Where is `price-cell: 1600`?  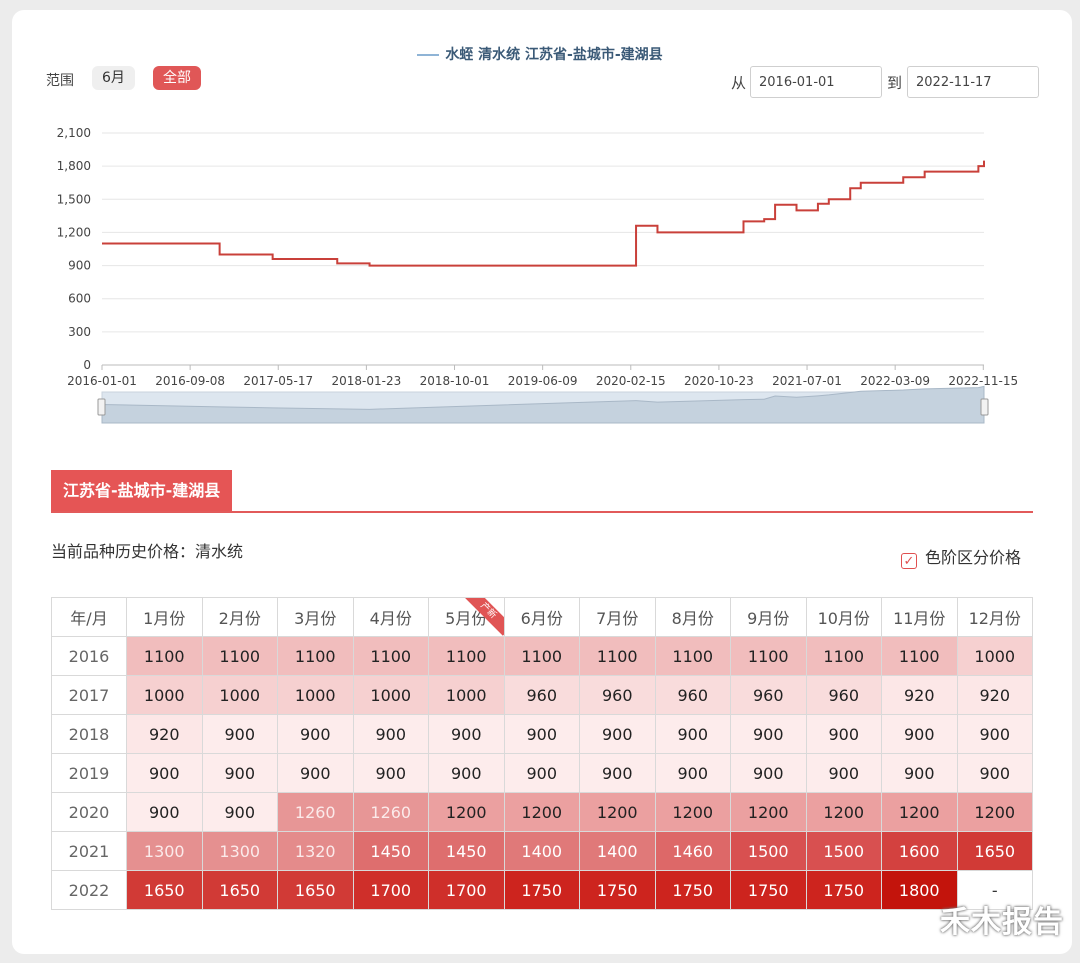 price-cell: 1600 is located at coordinates (919, 851).